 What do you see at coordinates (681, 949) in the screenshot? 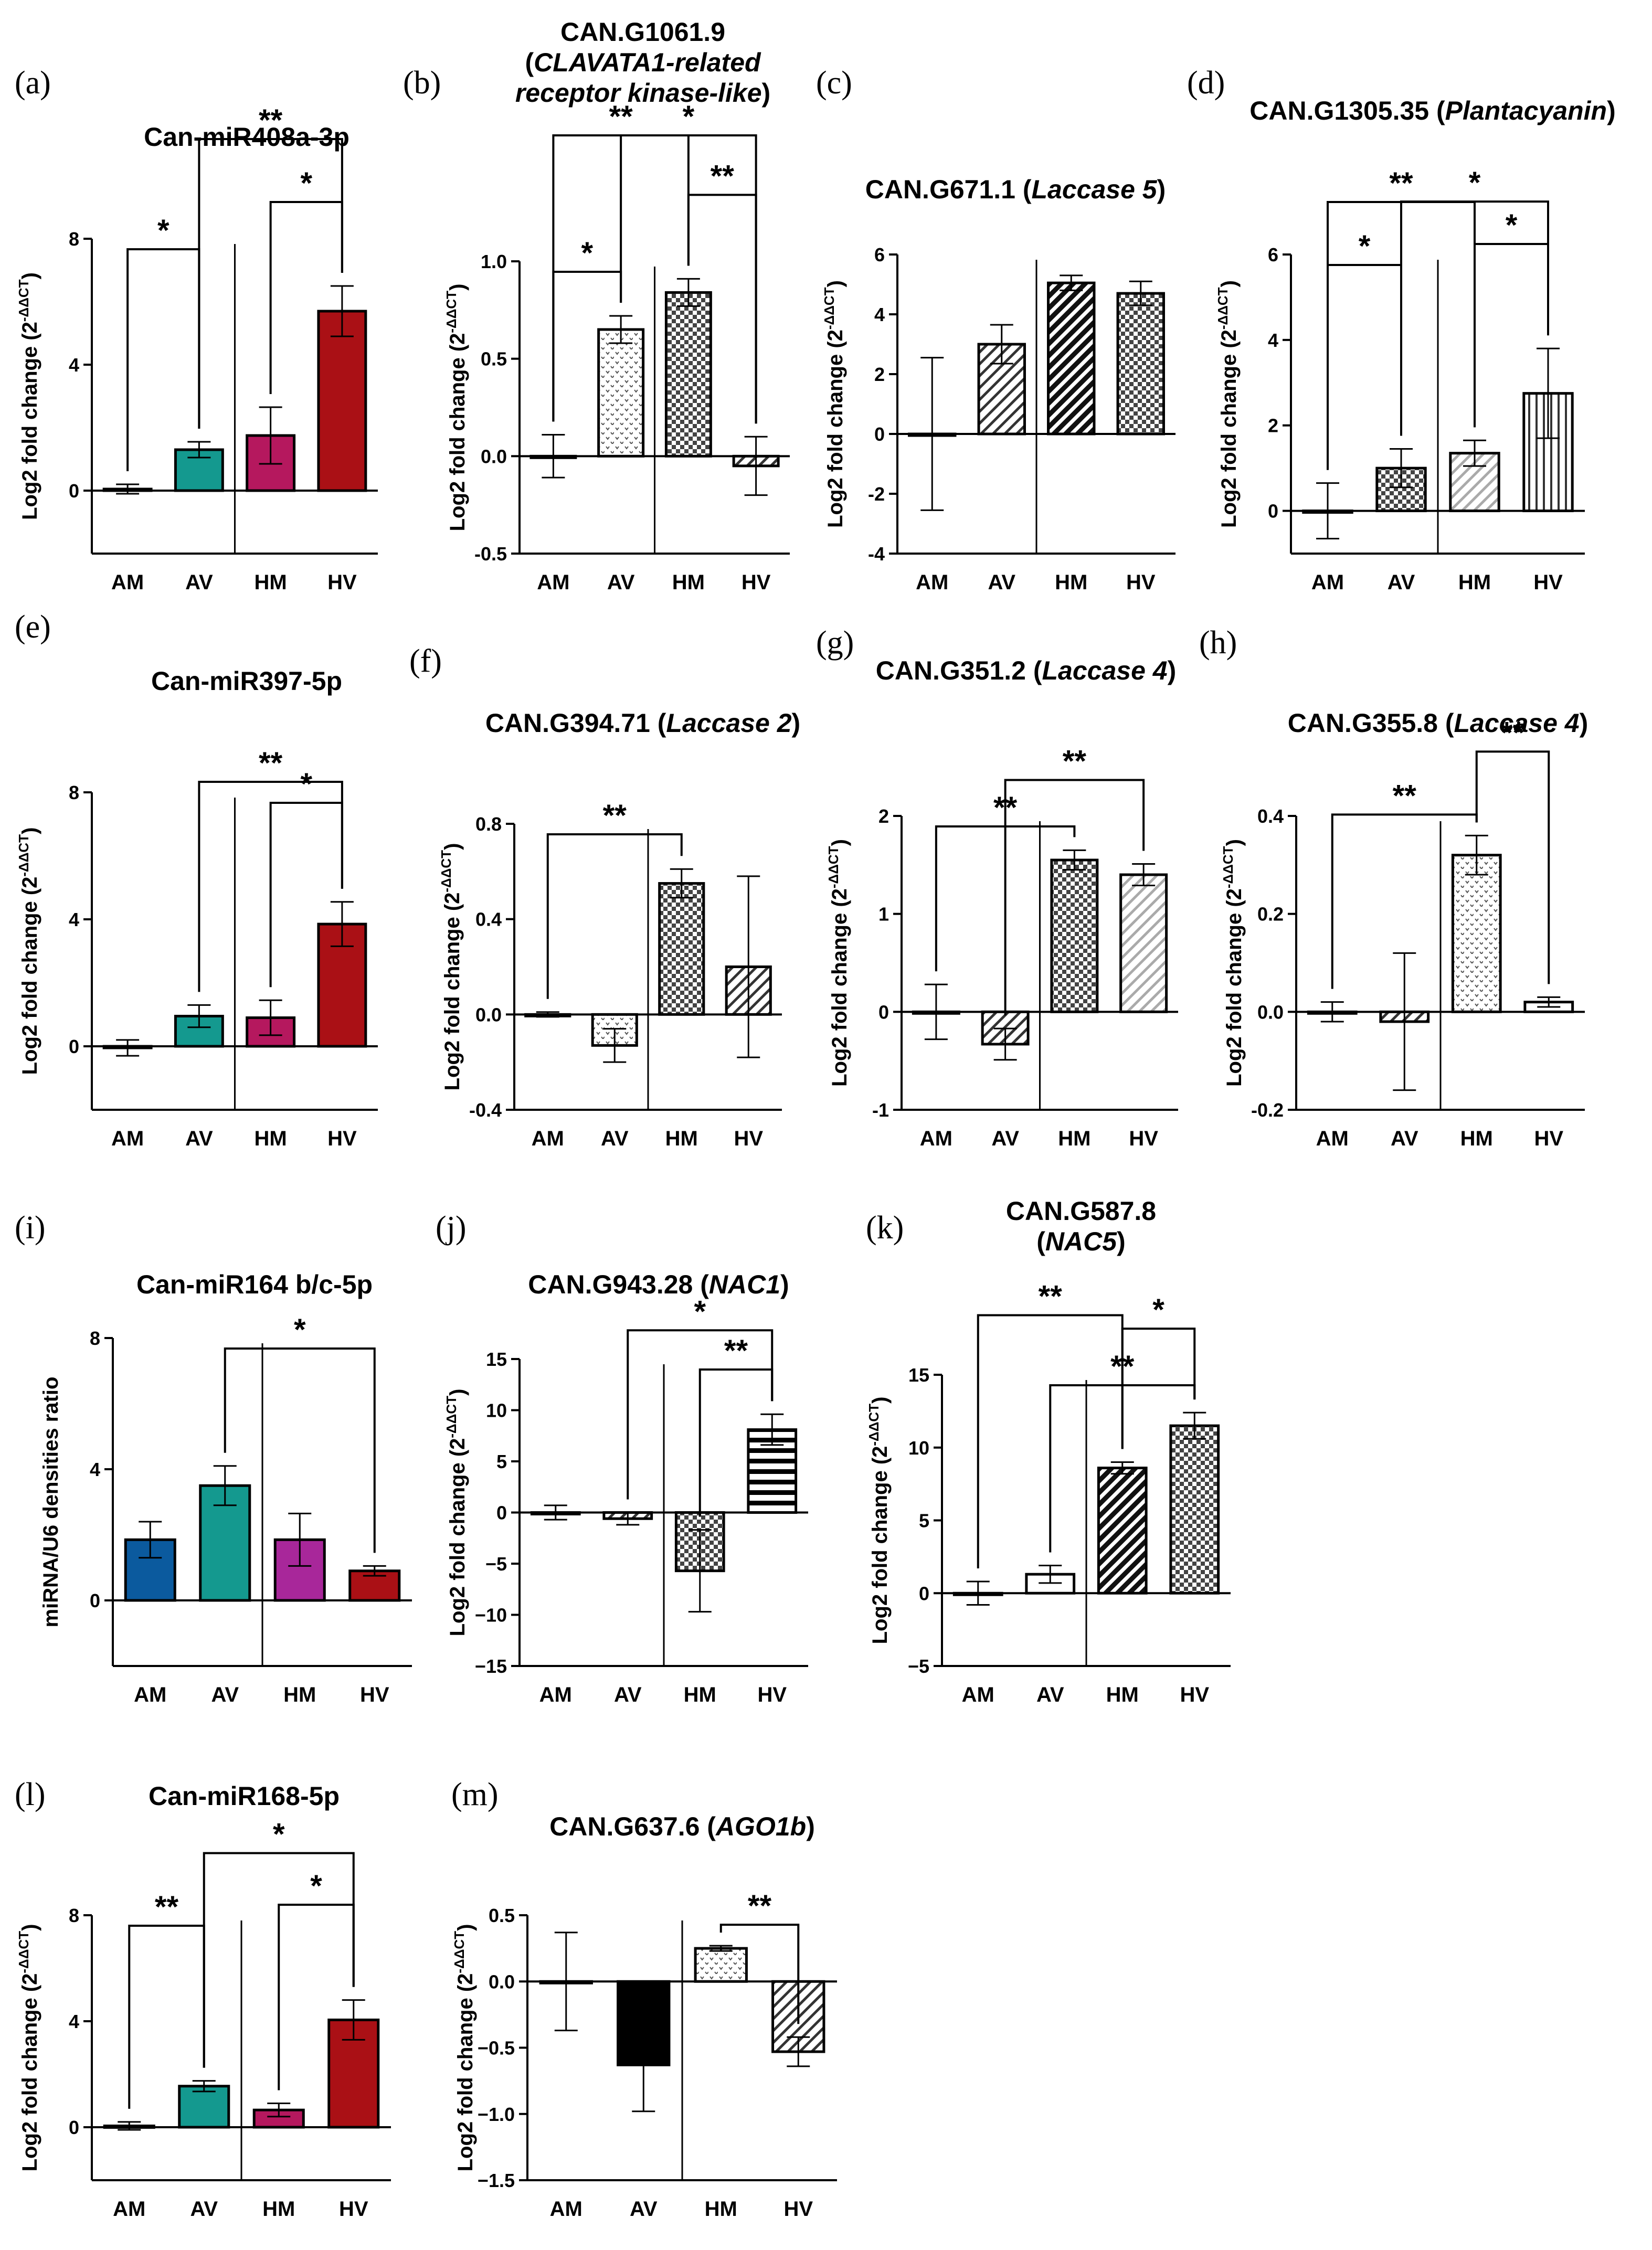
I see `bar-hm` at bounding box center [681, 949].